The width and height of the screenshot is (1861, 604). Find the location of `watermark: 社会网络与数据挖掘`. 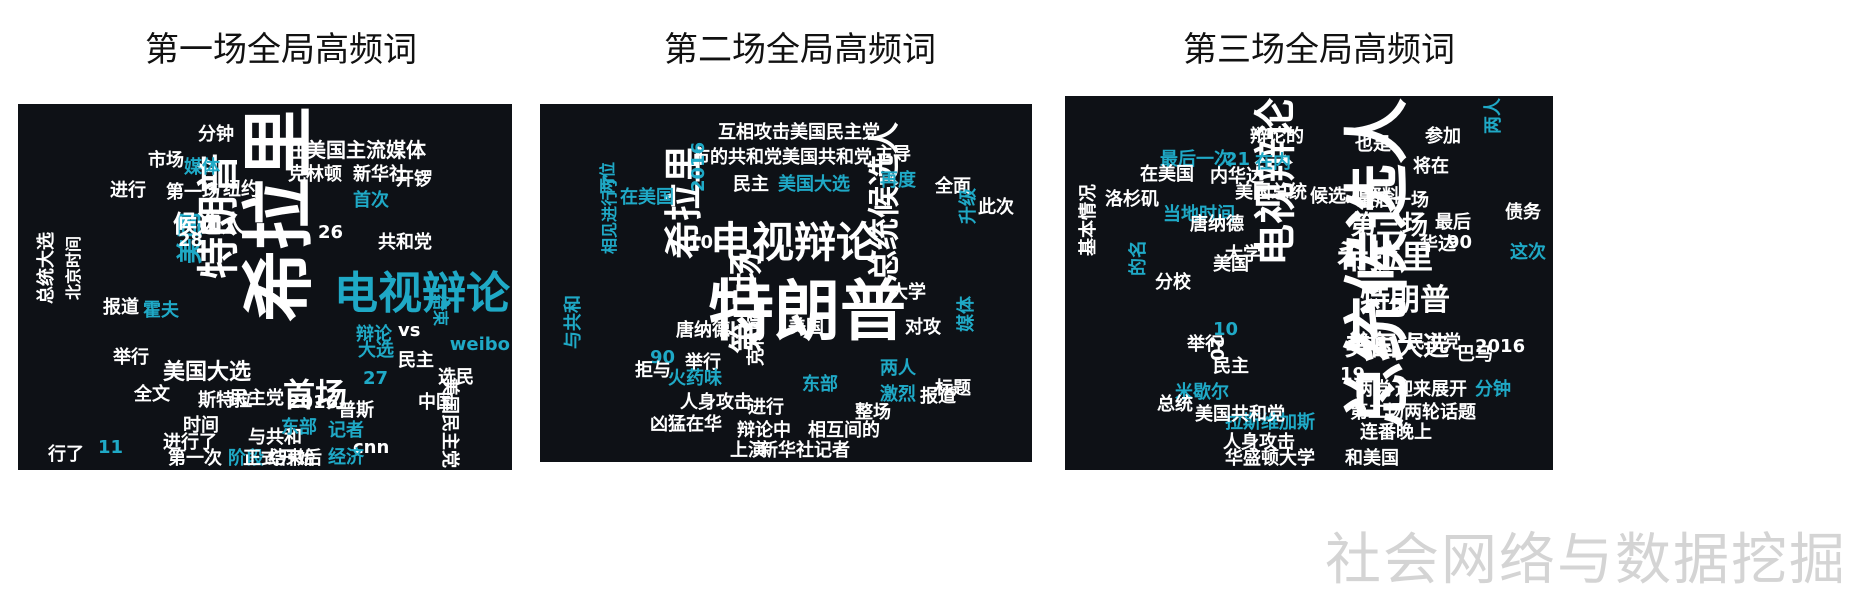

watermark: 社会网络与数据挖掘 is located at coordinates (1586, 560).